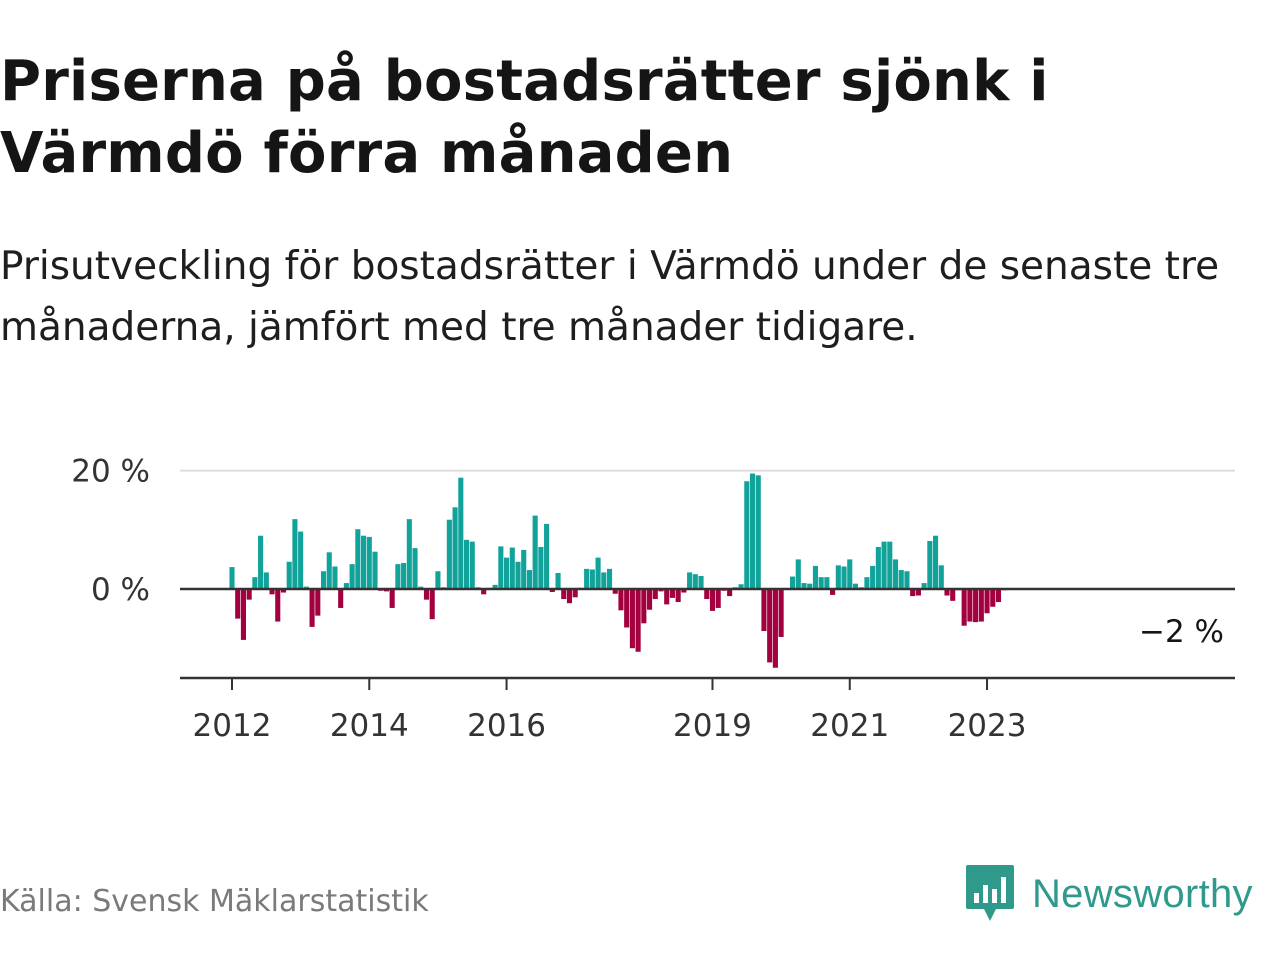 The width and height of the screenshot is (1280, 960). Describe the element at coordinates (849, 726) in the screenshot. I see `x-tick-label: 2021` at that location.